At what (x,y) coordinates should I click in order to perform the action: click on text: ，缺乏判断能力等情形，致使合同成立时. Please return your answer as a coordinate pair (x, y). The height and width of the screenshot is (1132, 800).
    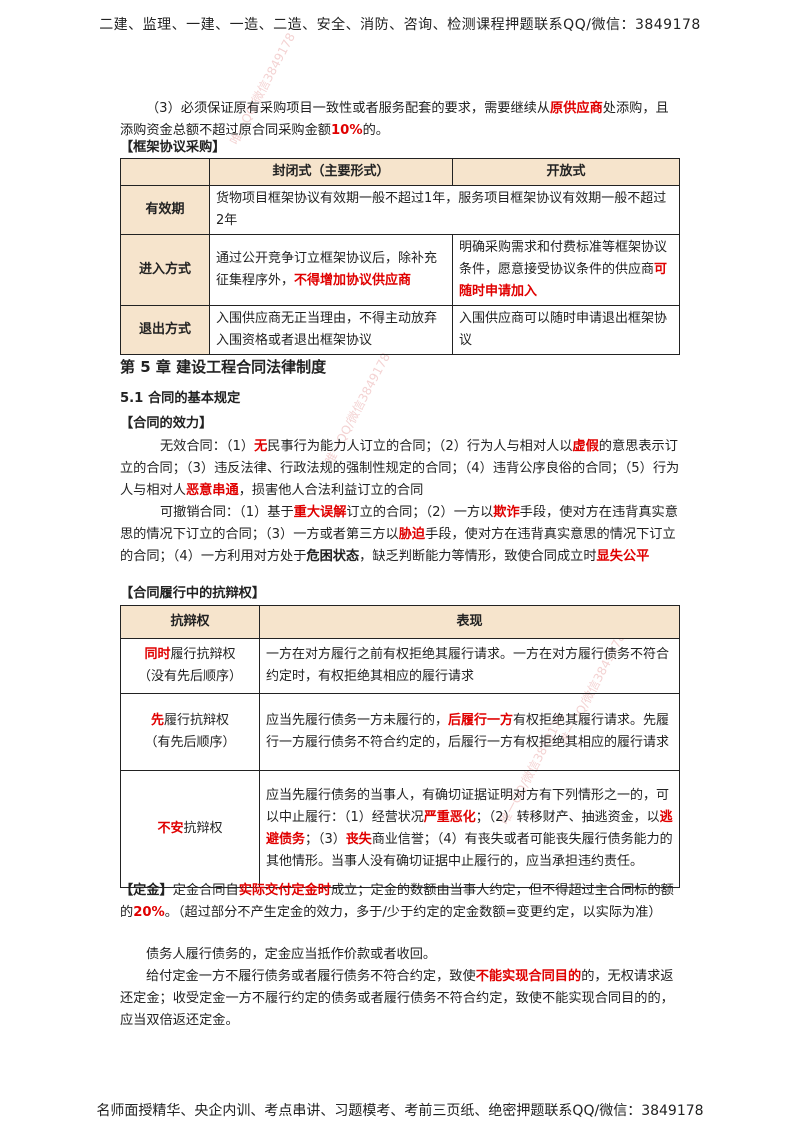
    Looking at the image, I should click on (478, 556).